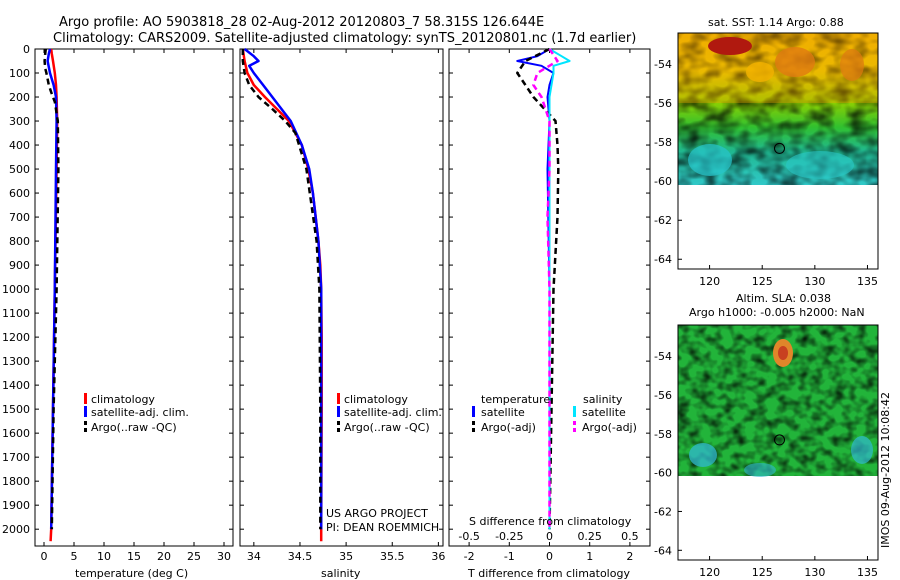  I want to click on x-tick-label: 30, so click(224, 556).